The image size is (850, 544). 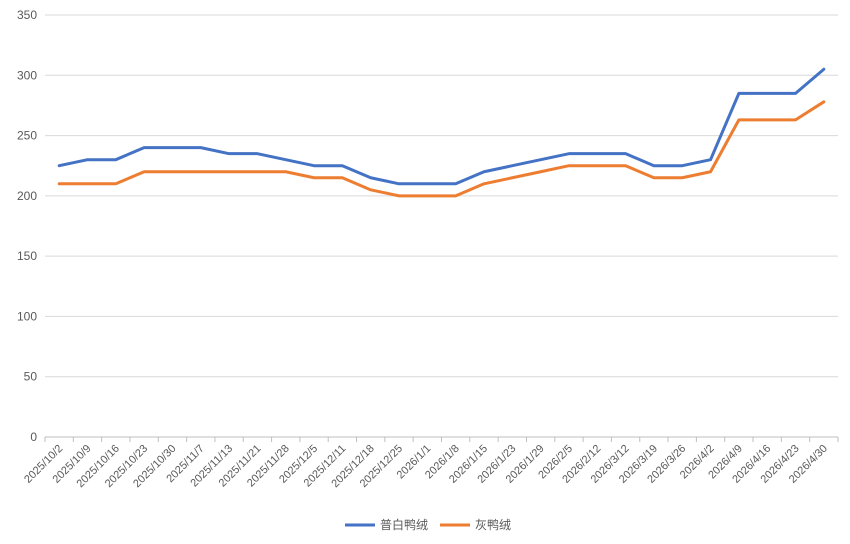 What do you see at coordinates (27, 15) in the screenshot?
I see `y-tick-label: 350` at bounding box center [27, 15].